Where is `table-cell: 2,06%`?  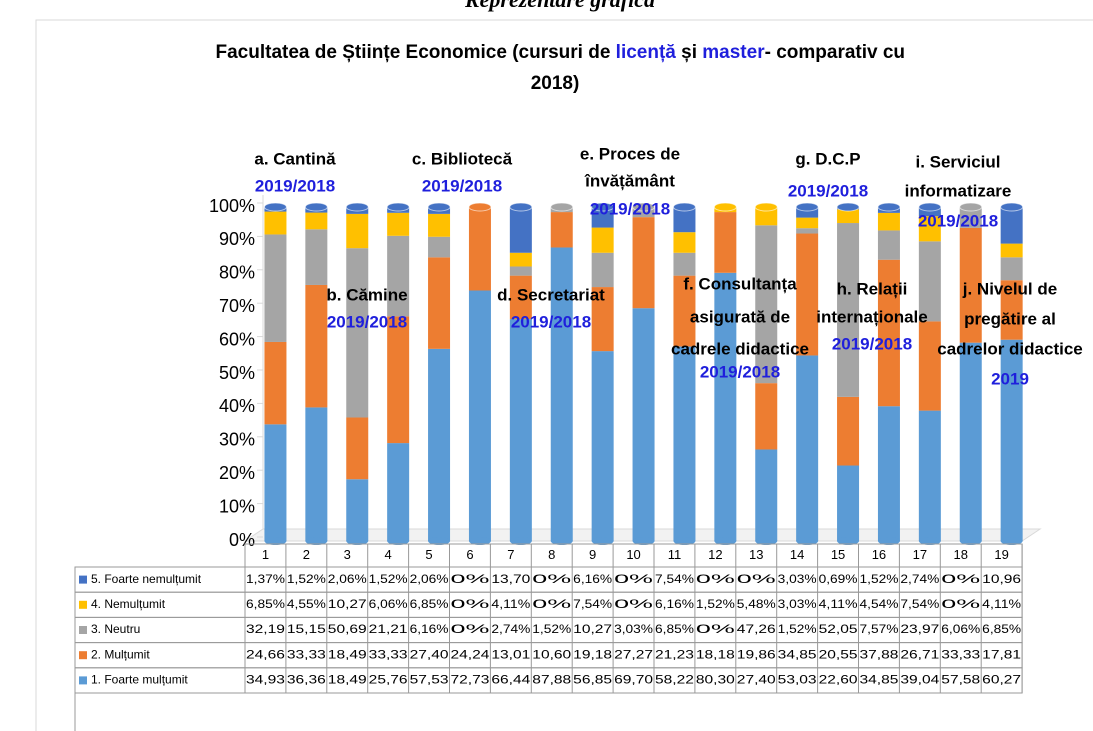
table-cell: 2,06% is located at coordinates (347, 579).